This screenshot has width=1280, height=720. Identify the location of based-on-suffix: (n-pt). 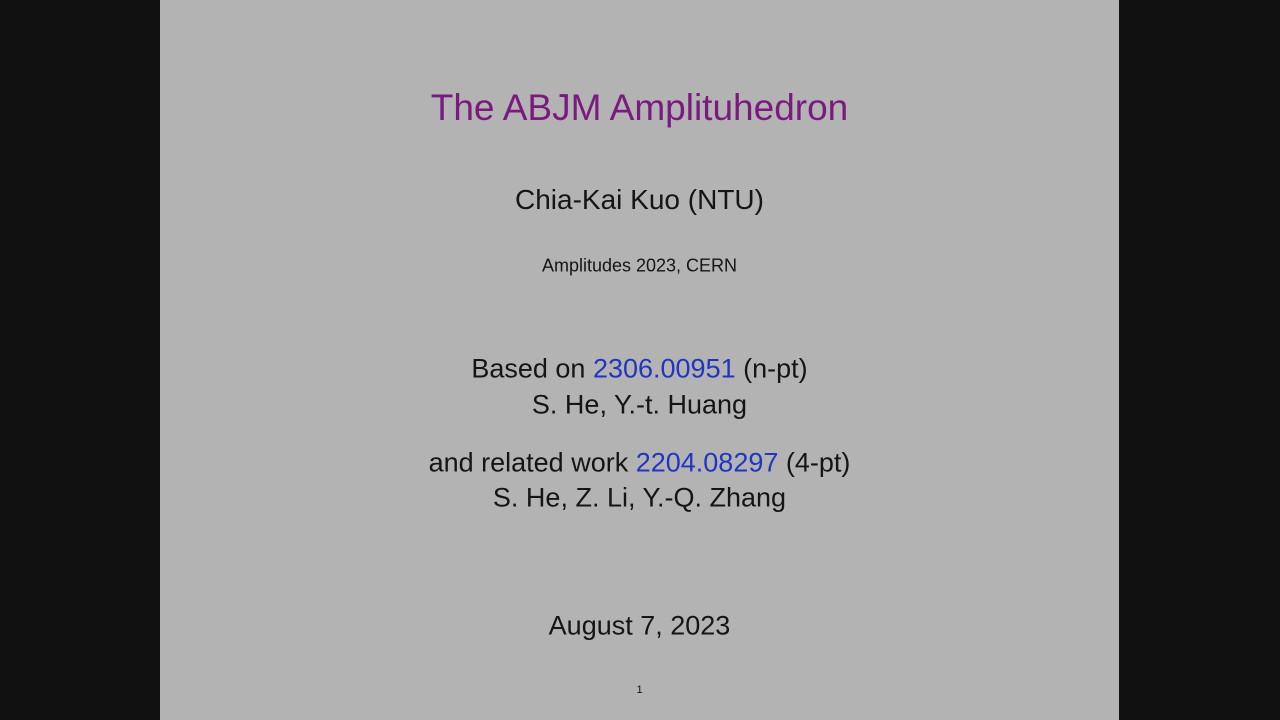
(771, 368).